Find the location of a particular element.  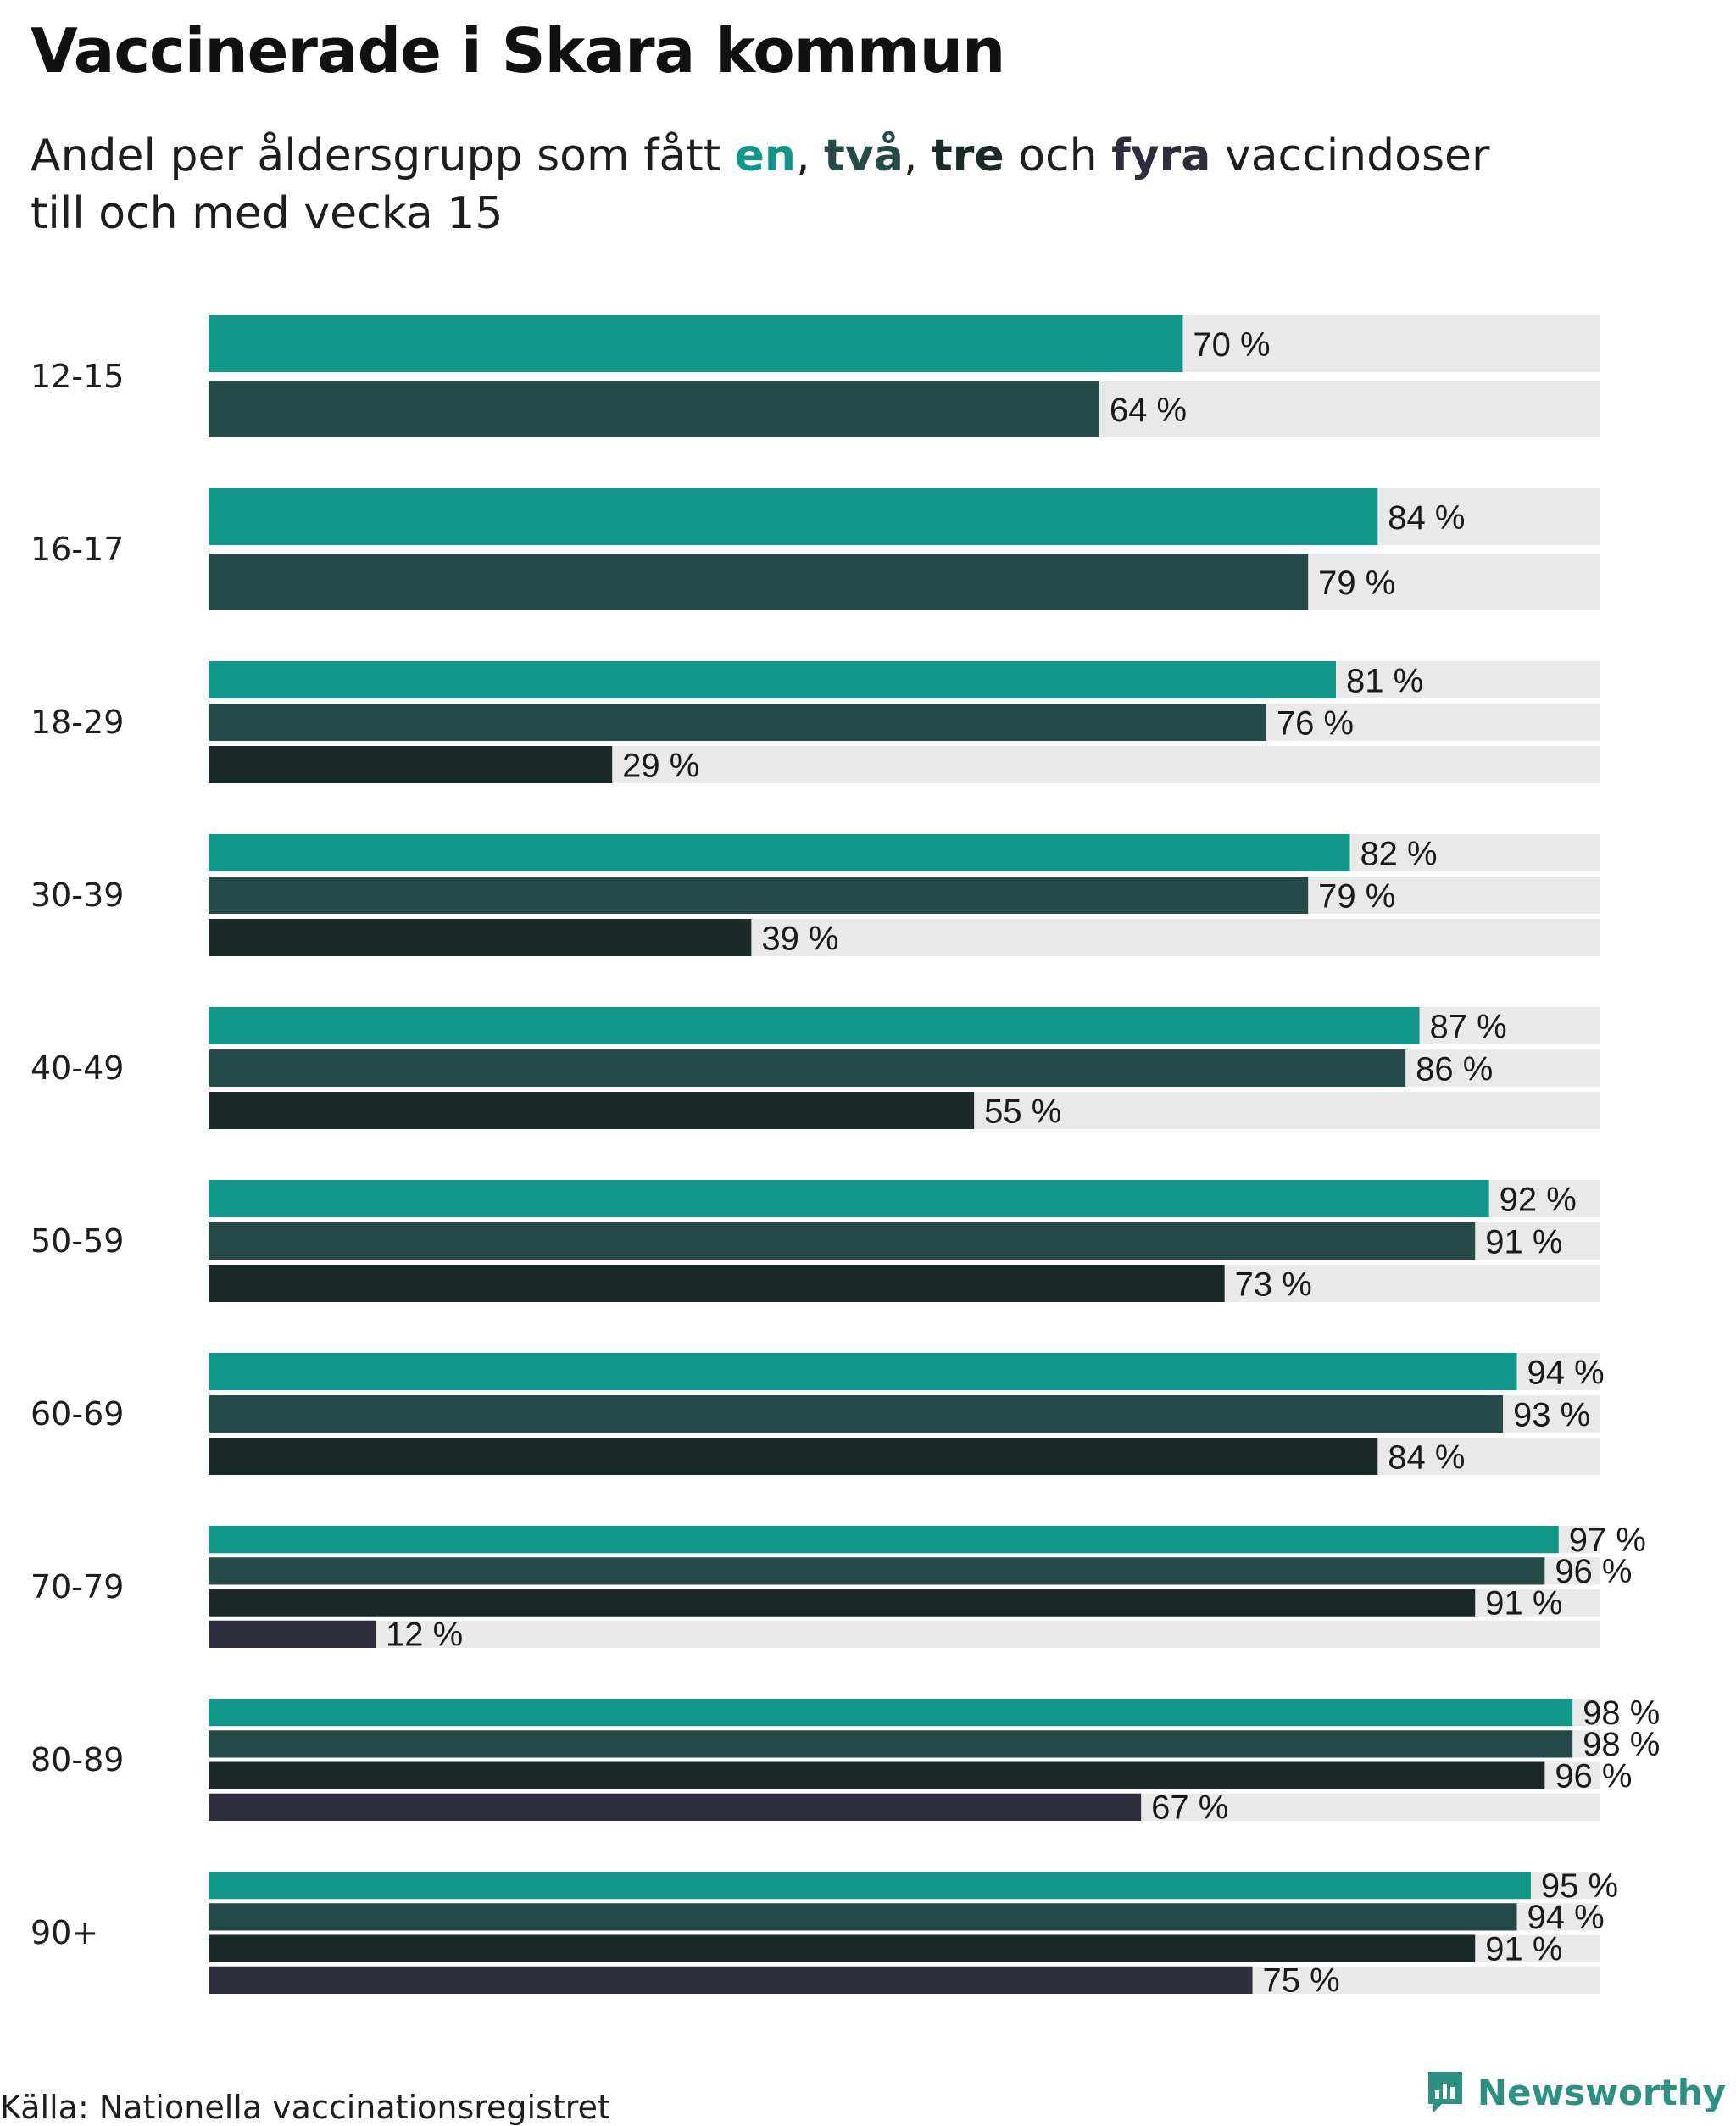

value-label: 86 % is located at coordinates (1454, 1069).